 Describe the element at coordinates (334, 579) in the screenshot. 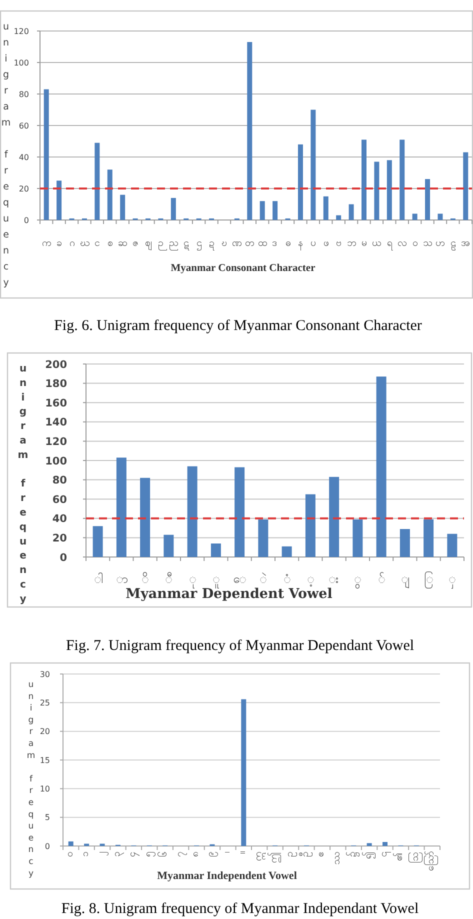

I see `x-tick-label: း` at that location.